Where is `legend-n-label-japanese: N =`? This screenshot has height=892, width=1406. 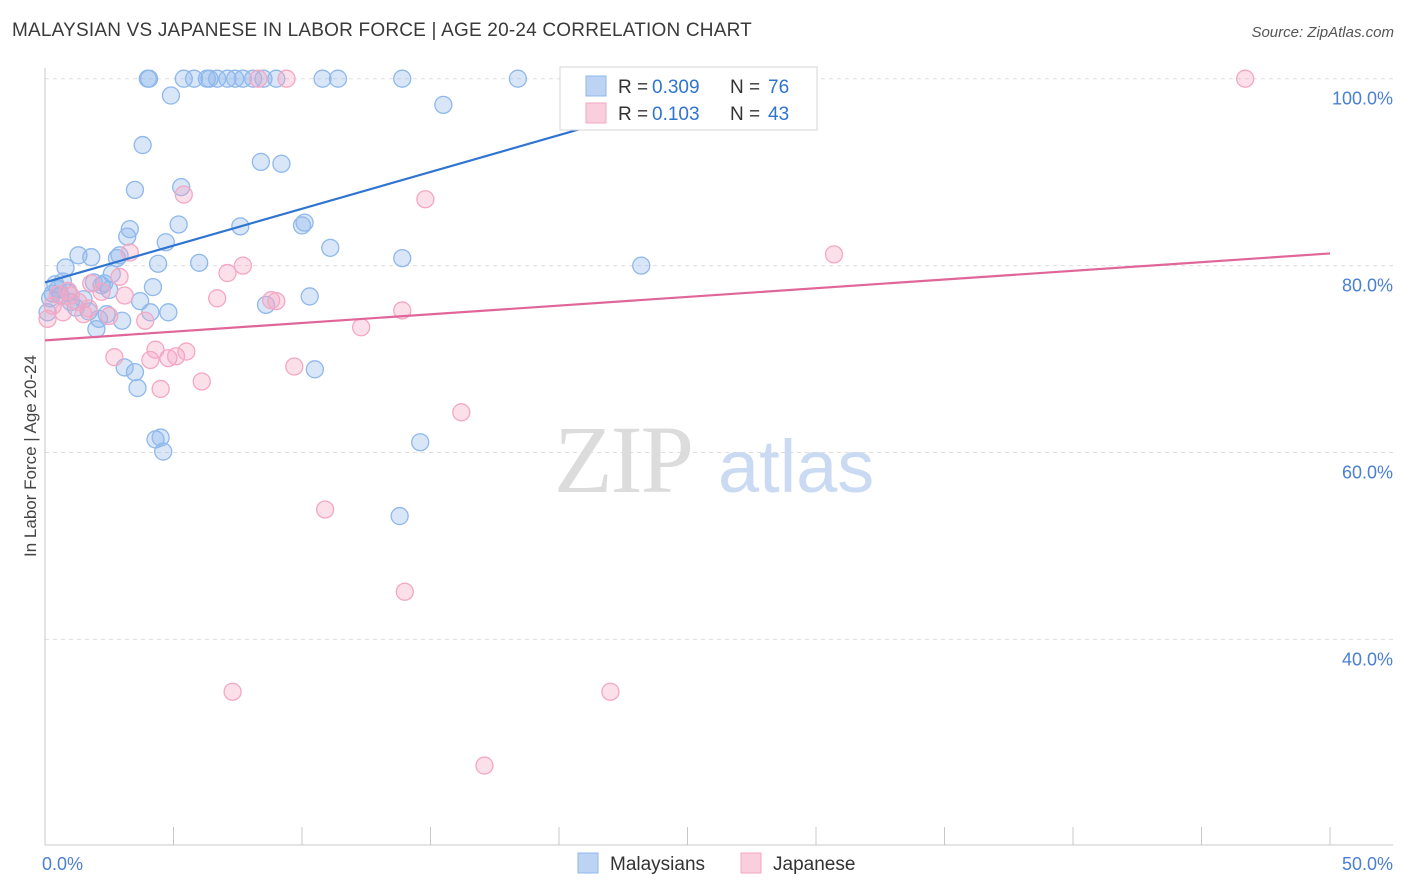 legend-n-label-japanese: N = is located at coordinates (745, 114).